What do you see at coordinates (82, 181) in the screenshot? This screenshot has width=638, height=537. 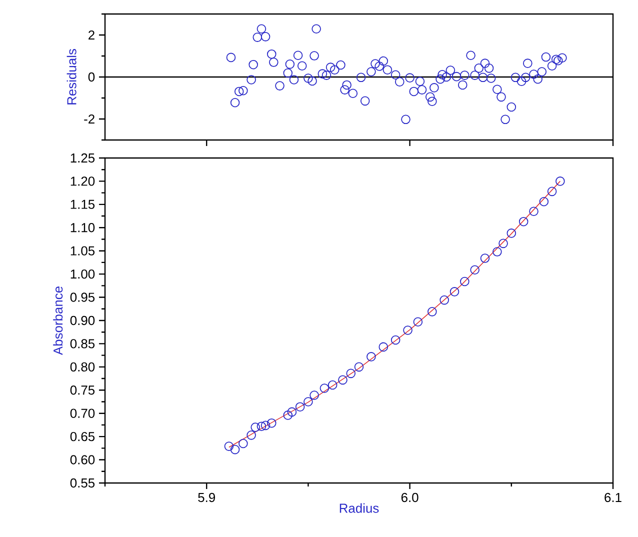 I see `y-tick-label: 1.20` at bounding box center [82, 181].